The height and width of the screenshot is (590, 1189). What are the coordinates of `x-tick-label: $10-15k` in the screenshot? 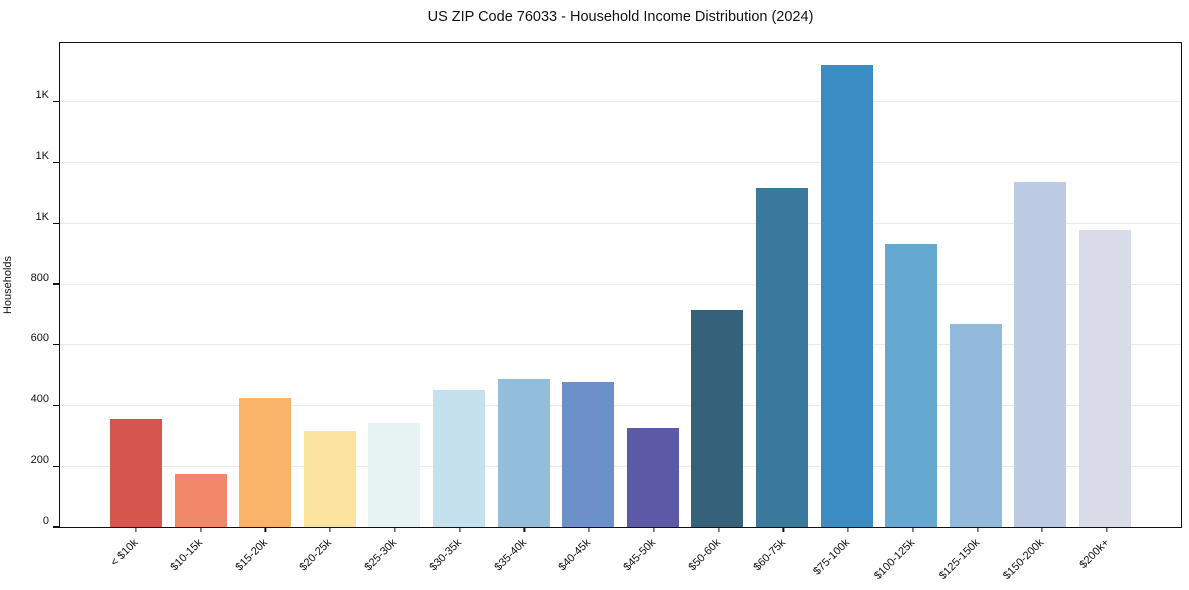 It's located at (186, 555).